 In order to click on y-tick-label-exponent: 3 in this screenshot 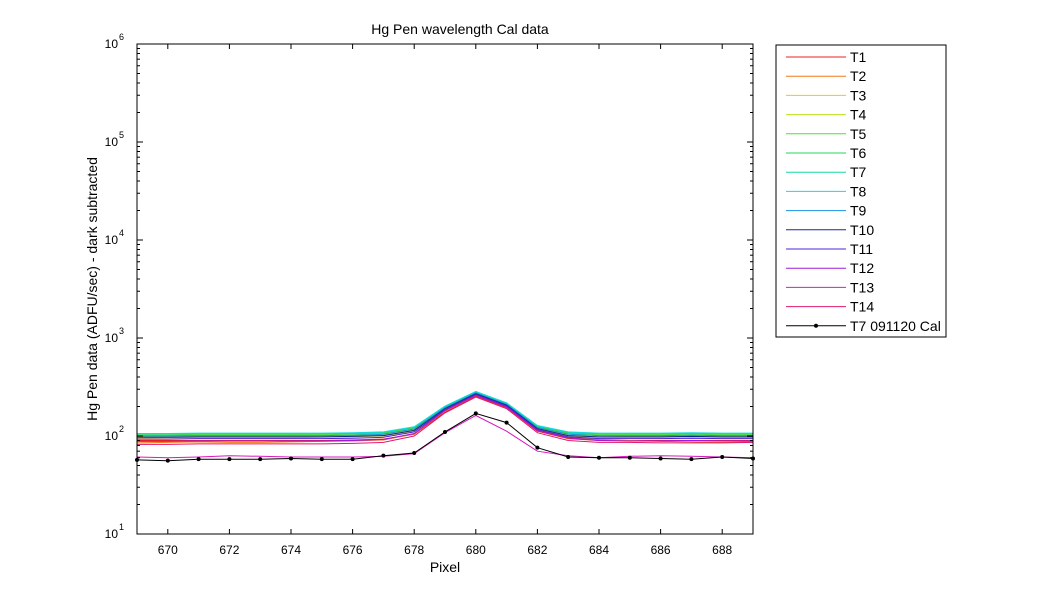, I will do `click(121, 331)`.